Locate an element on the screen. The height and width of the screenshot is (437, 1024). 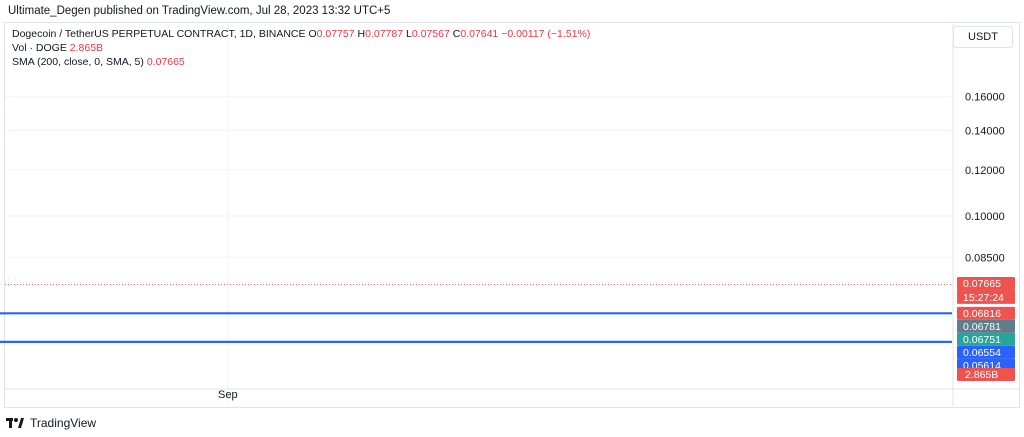
currency-button: USDT is located at coordinates (983, 37).